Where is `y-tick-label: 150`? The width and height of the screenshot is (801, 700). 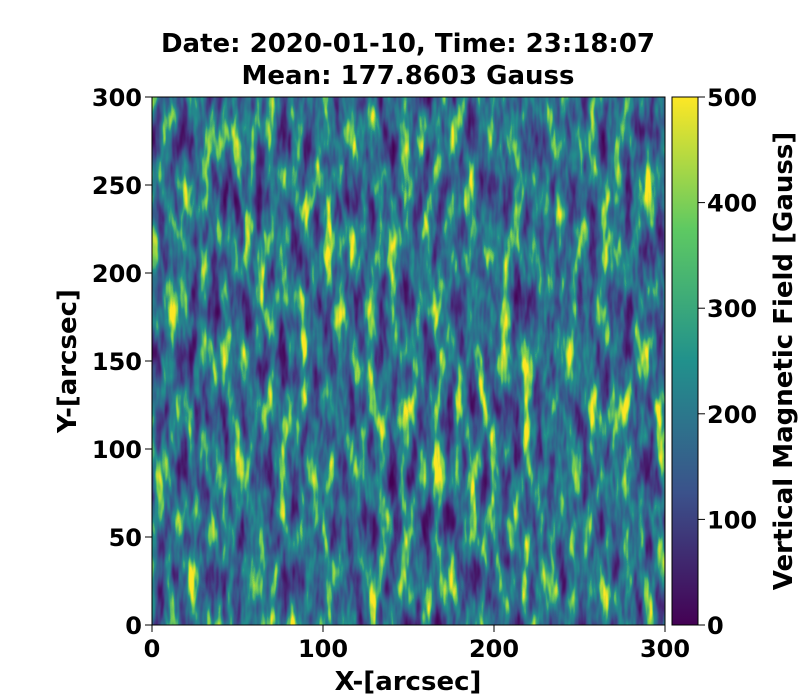
y-tick-label: 150 is located at coordinates (117, 362).